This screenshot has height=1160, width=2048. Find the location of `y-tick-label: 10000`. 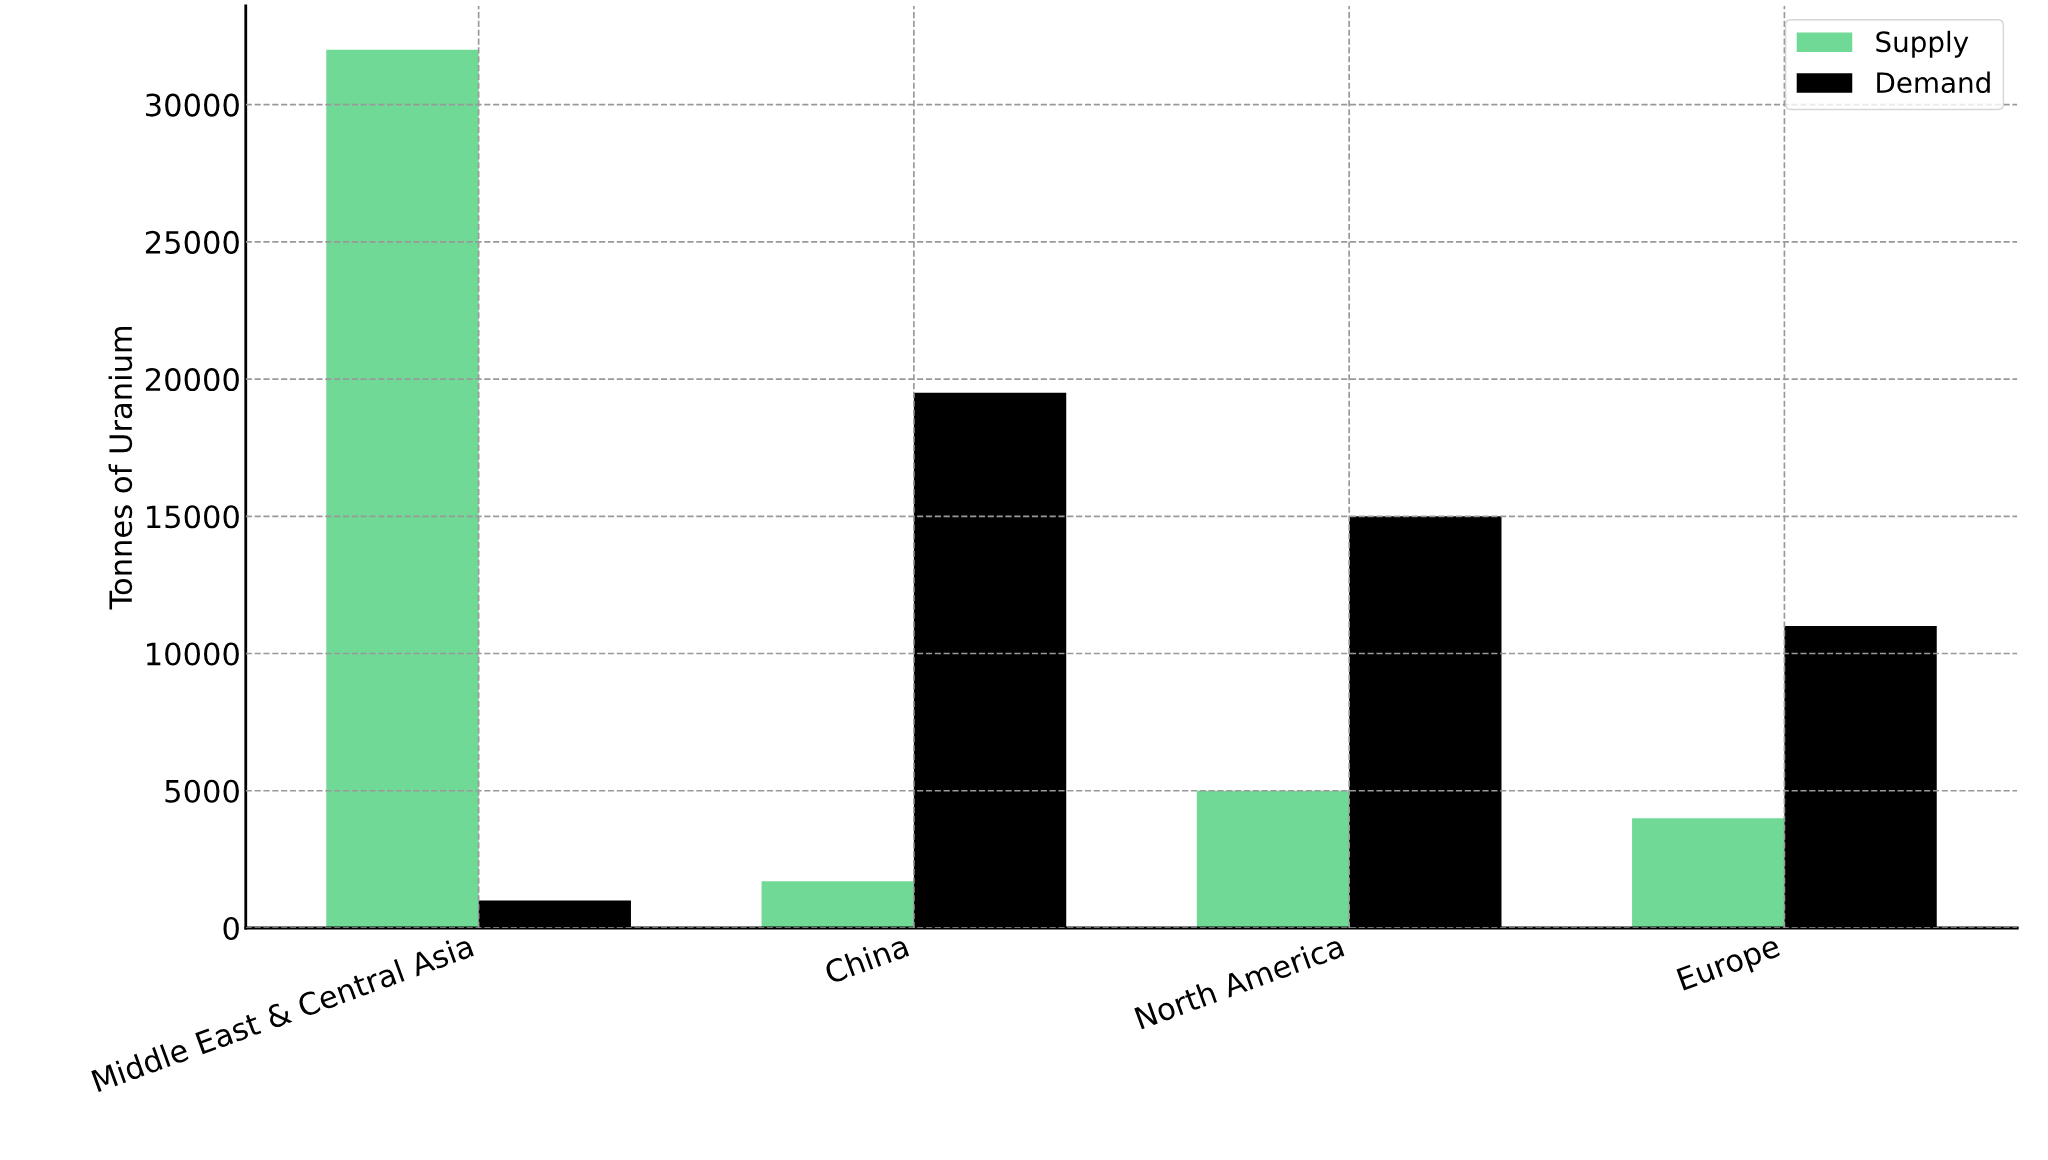

y-tick-label: 10000 is located at coordinates (193, 654).